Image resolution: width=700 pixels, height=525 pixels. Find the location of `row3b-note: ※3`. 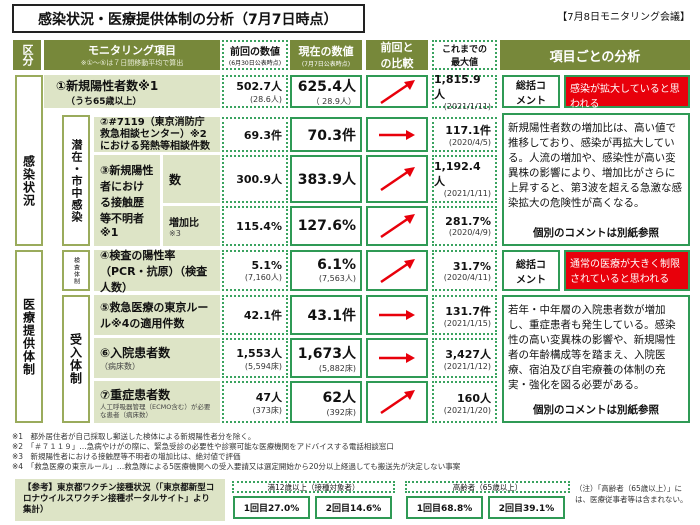

row3b-note: ※3 is located at coordinates (175, 233).